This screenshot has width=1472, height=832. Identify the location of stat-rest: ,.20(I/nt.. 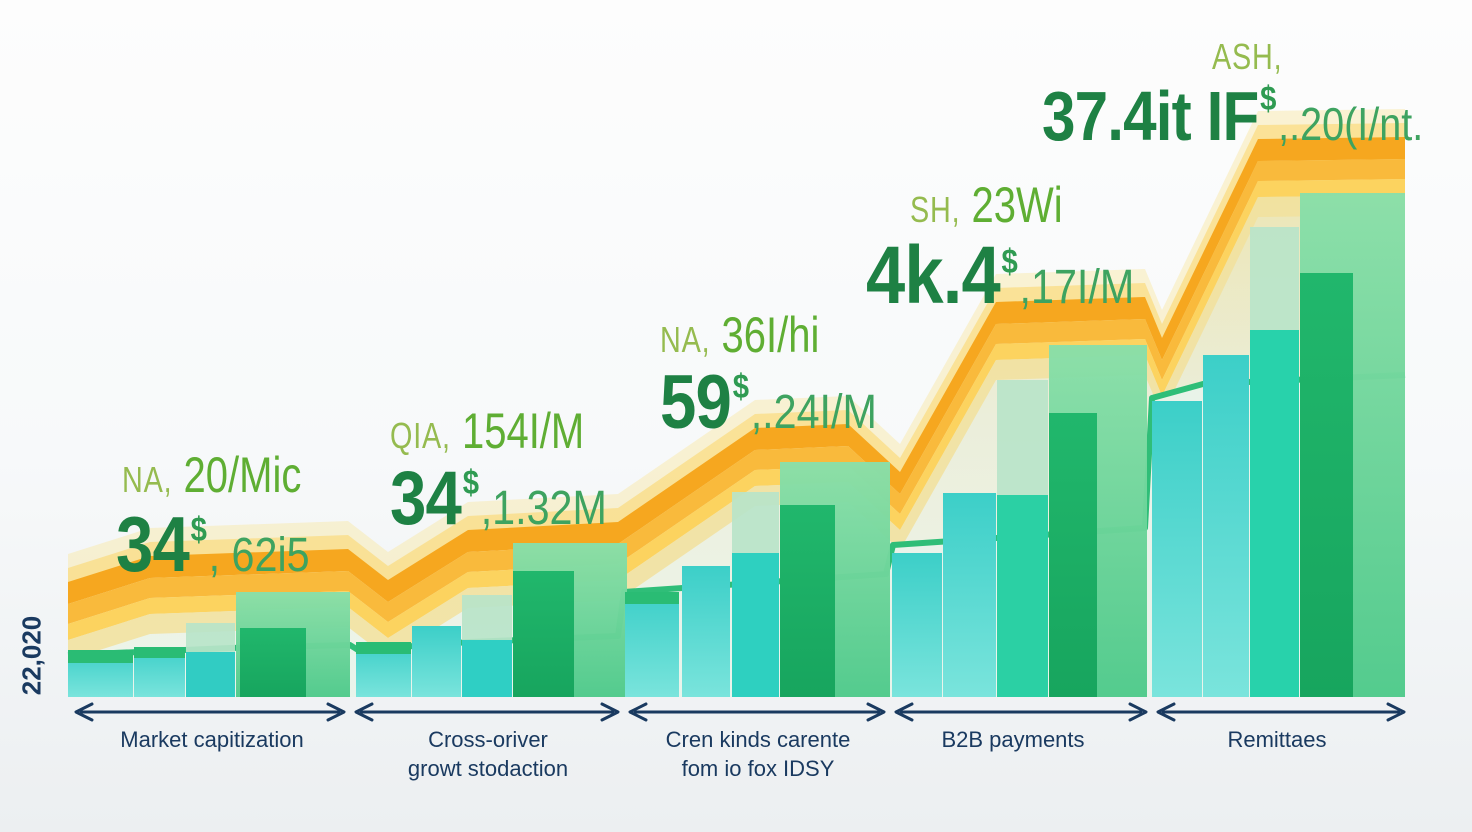
(1351, 124).